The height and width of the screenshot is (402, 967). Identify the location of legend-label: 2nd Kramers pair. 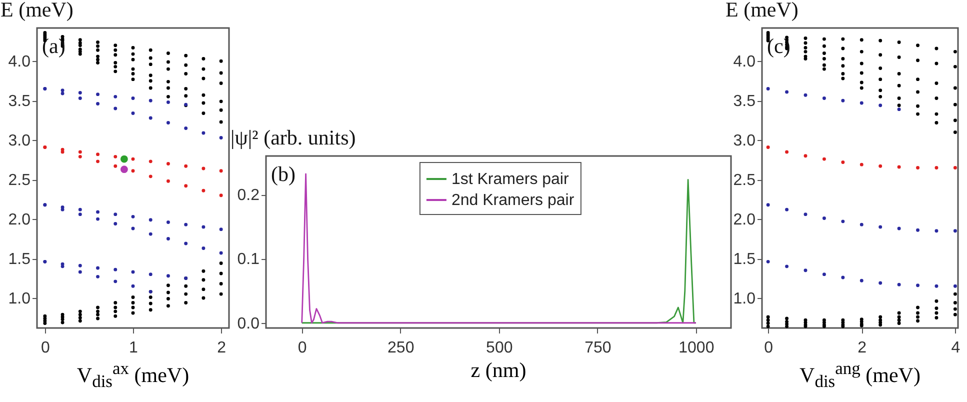
(513, 200).